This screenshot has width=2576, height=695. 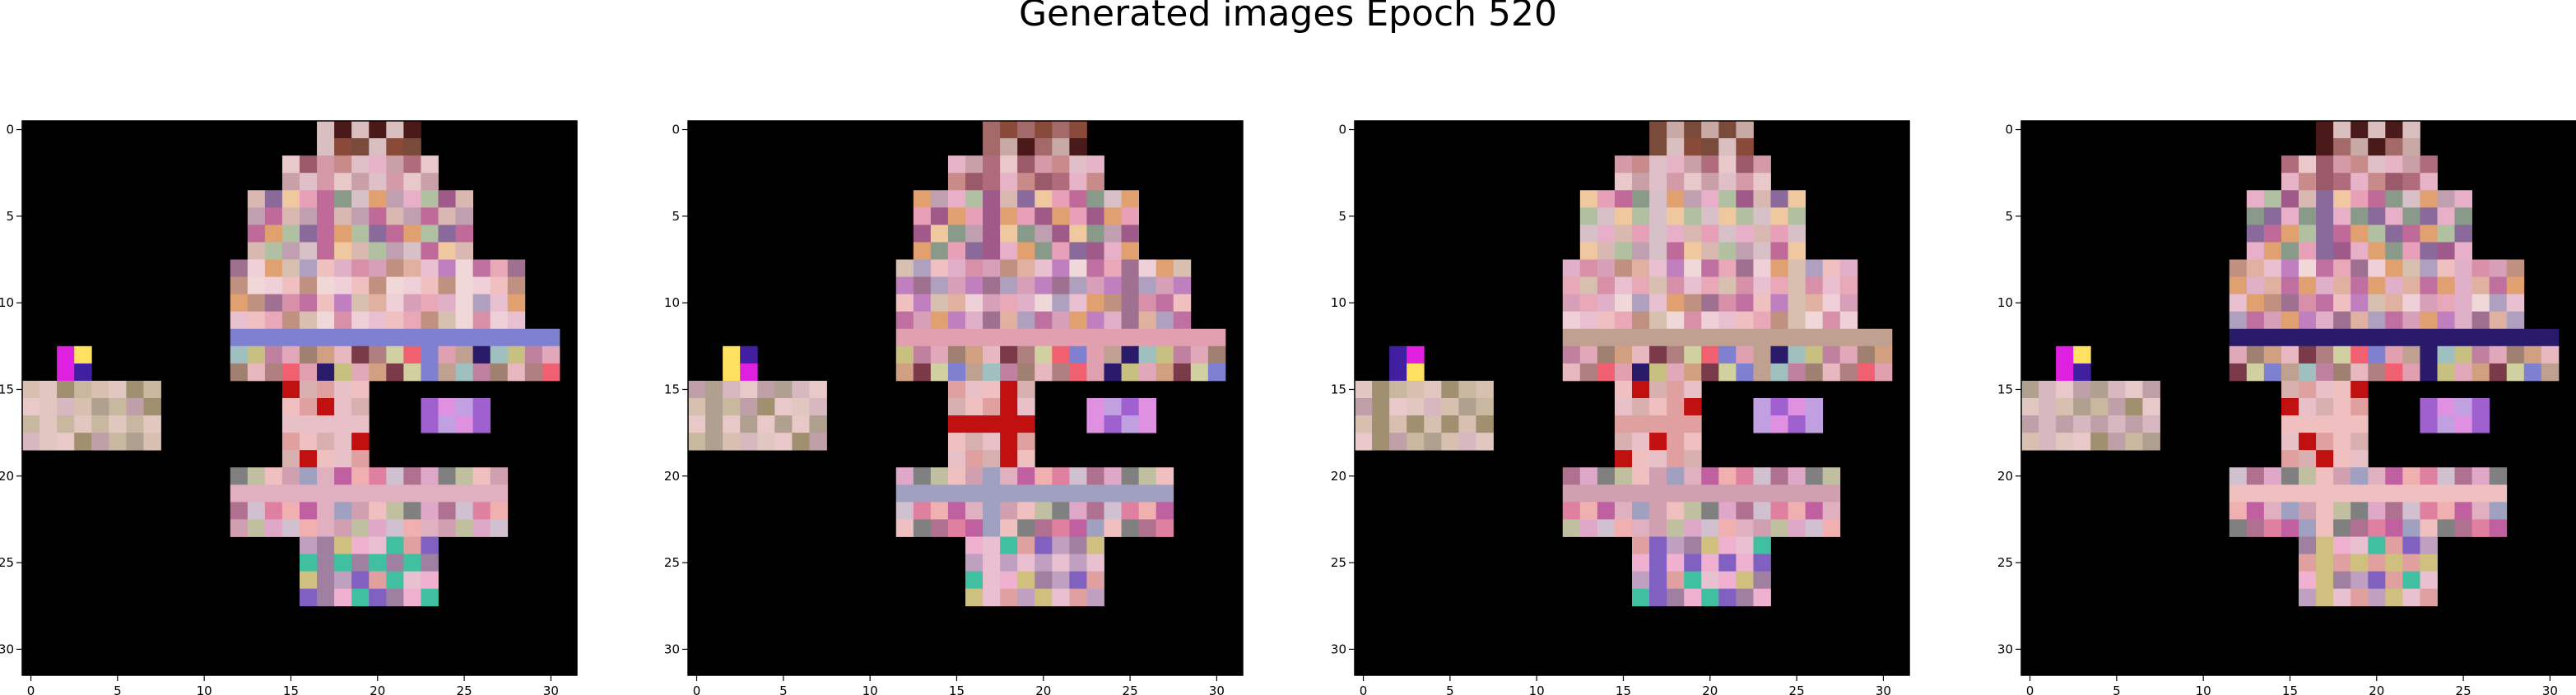 I want to click on x-tick-label: 30, so click(x=2550, y=689).